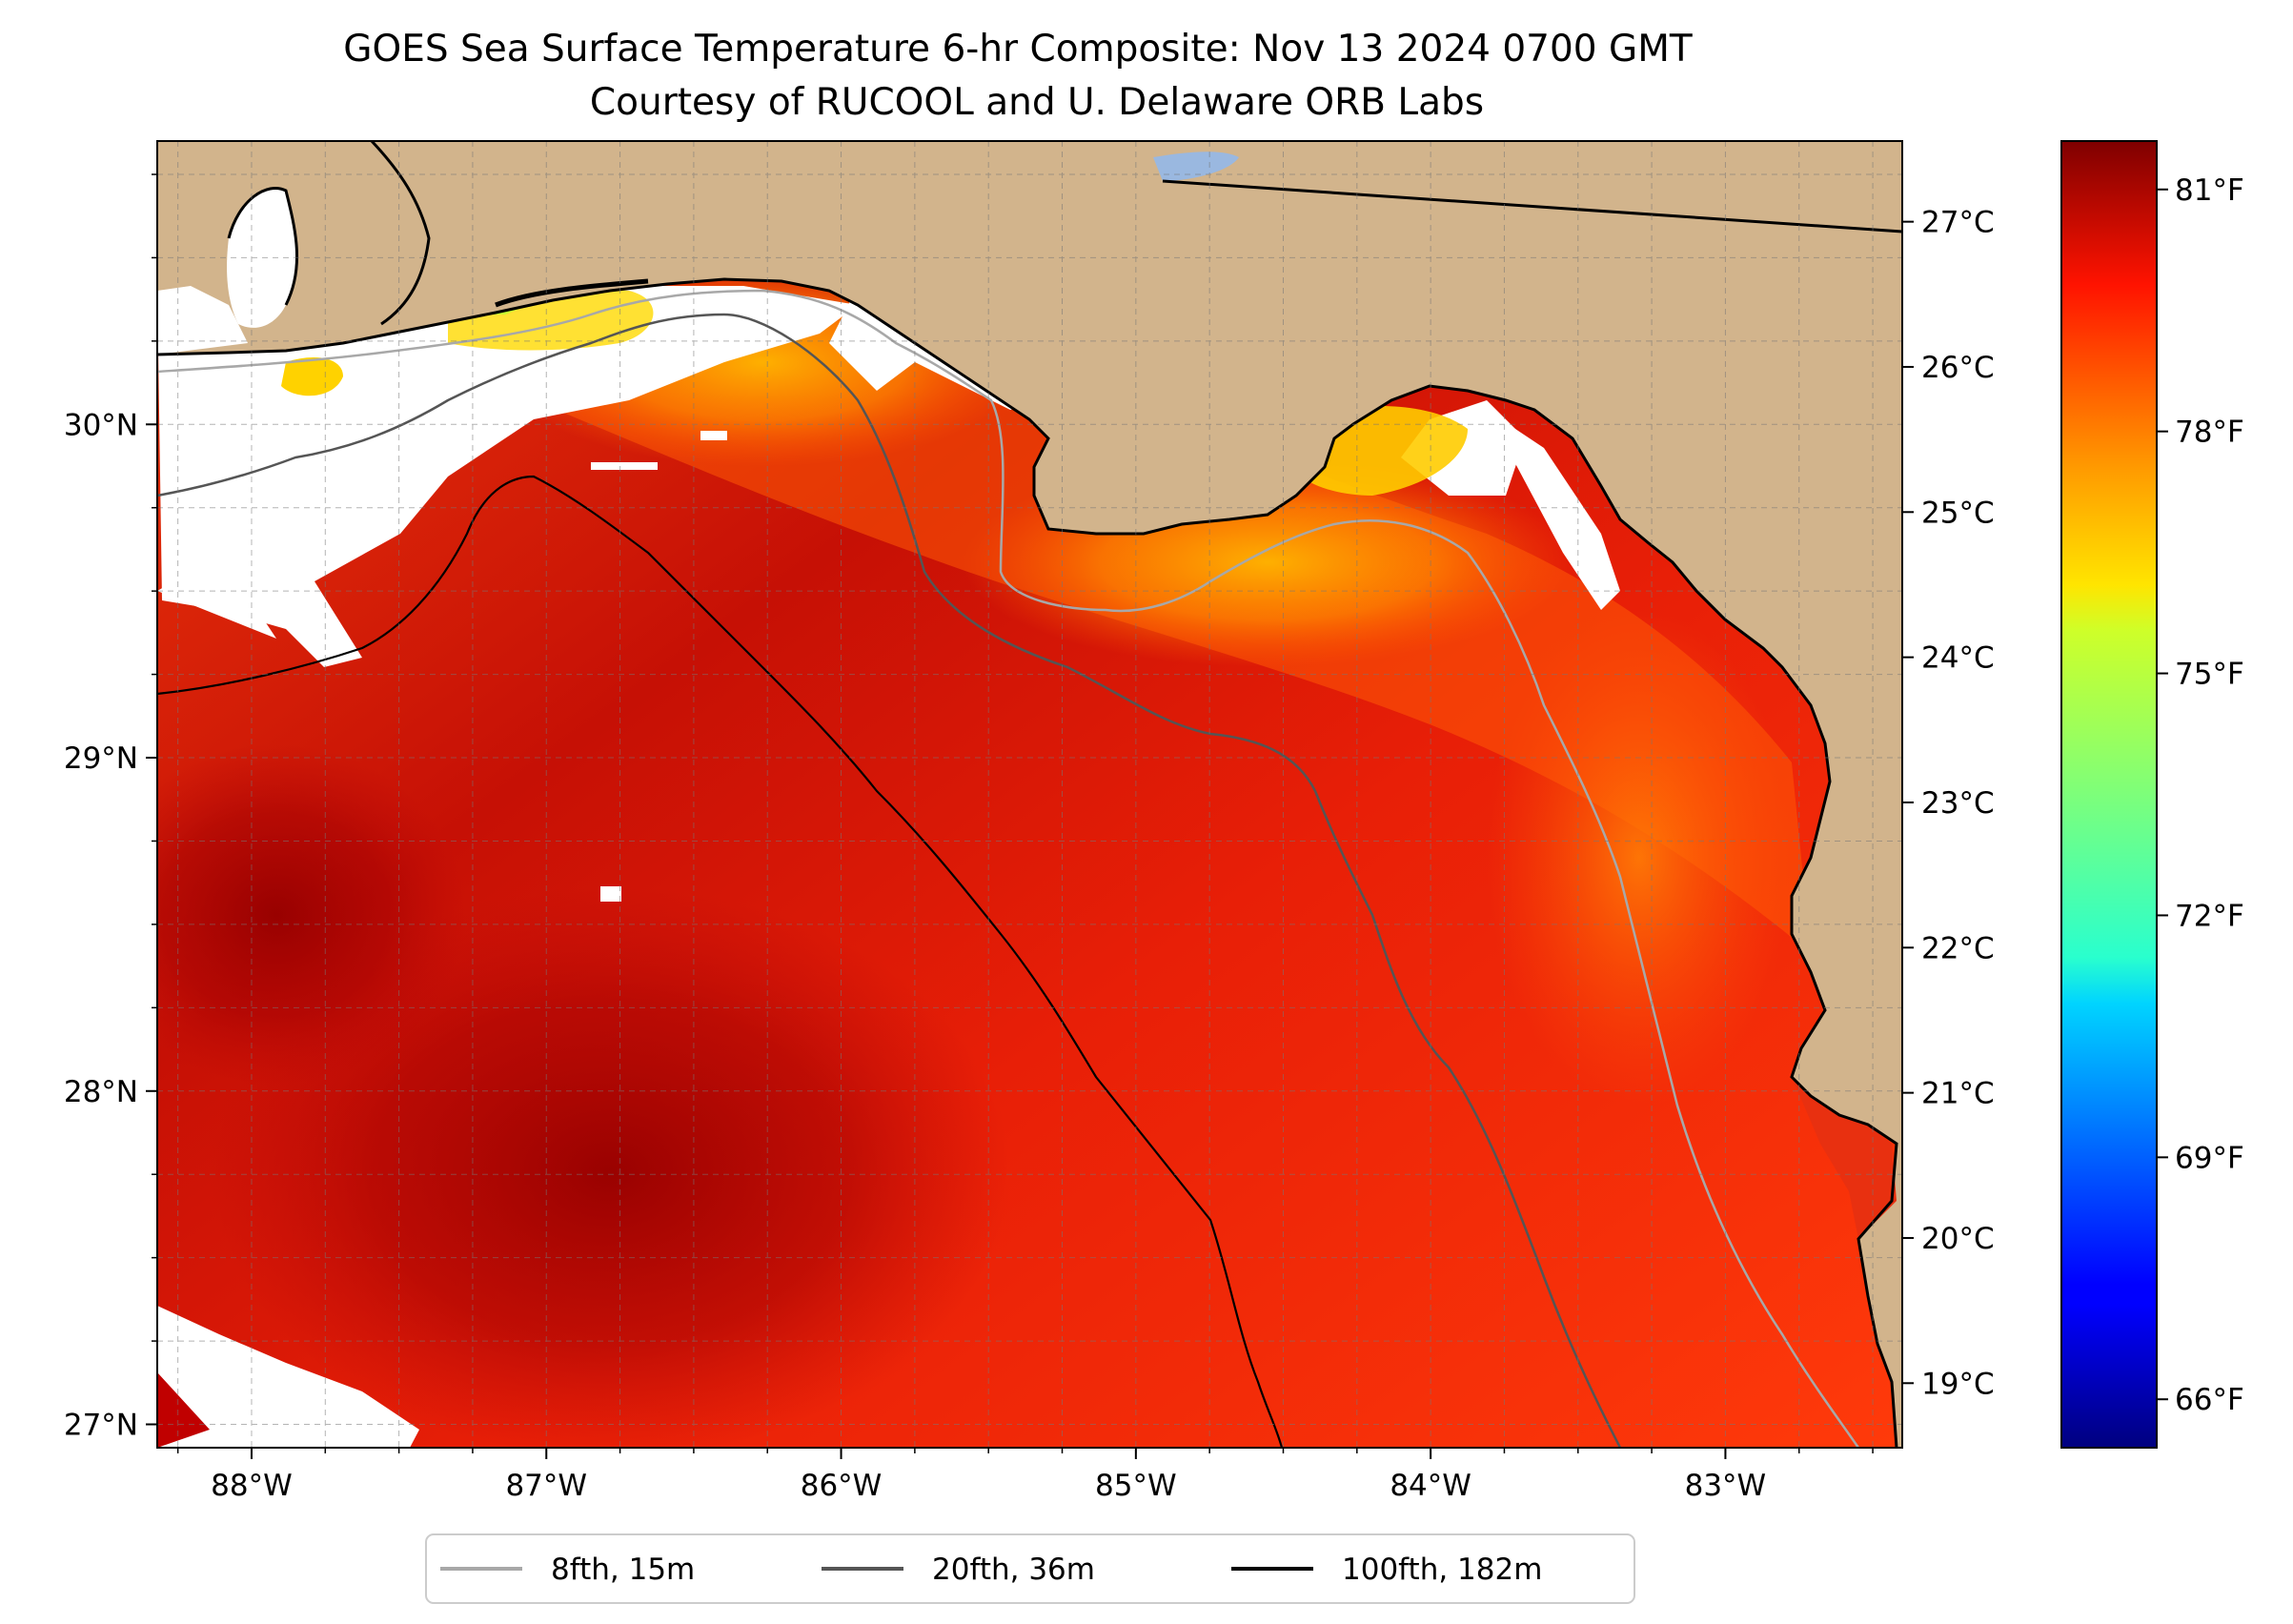 The height and width of the screenshot is (1624, 2293). I want to click on fahrenheit-tick-label: 66°F, so click(2209, 1400).